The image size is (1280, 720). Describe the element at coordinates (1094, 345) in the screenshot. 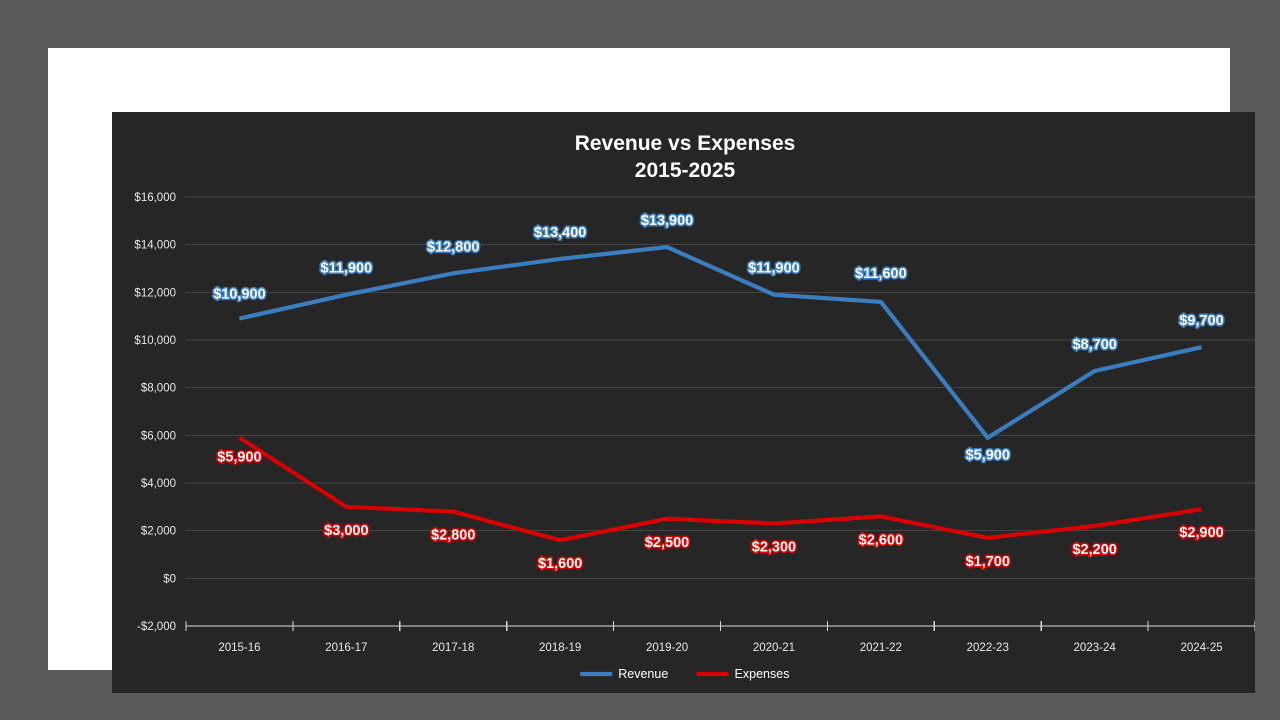

I see `data-label-revenue: $8,700` at that location.